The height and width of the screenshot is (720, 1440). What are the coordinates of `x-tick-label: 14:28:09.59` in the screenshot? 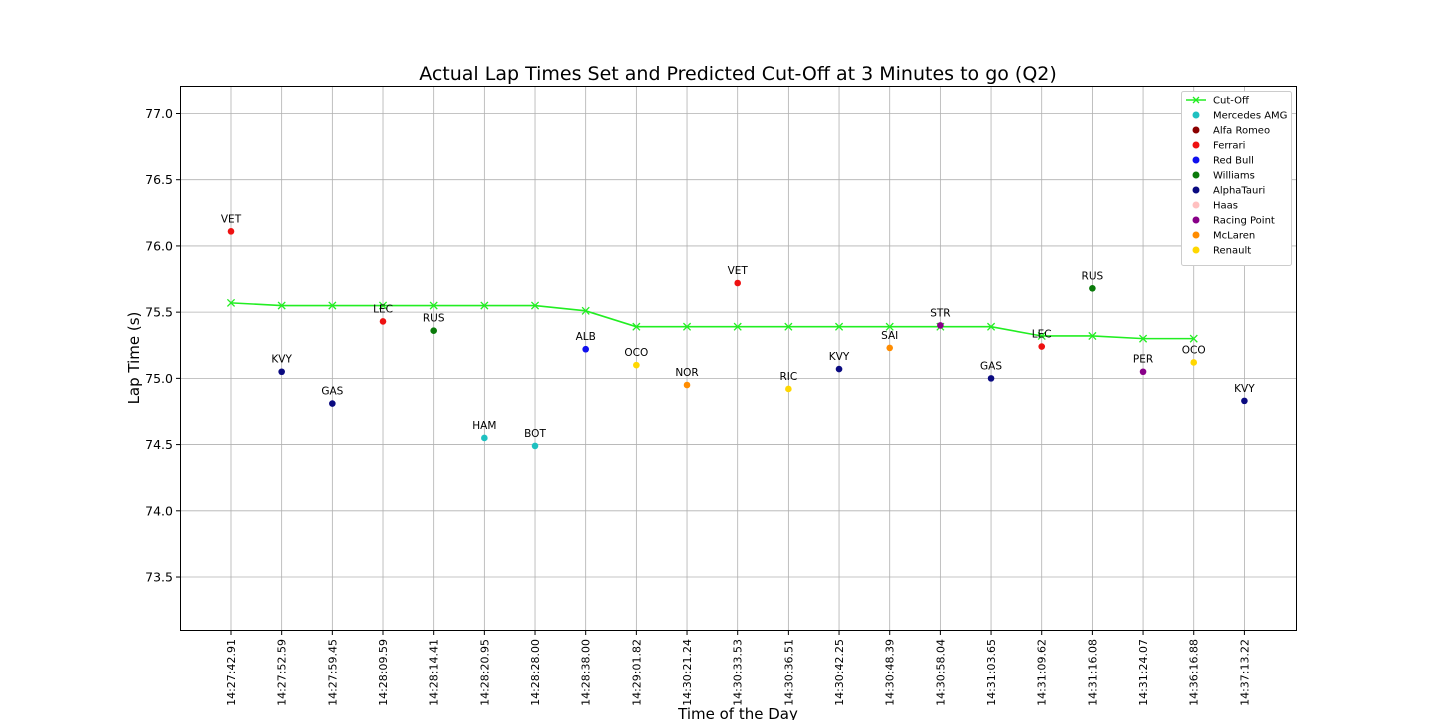 It's located at (383, 672).